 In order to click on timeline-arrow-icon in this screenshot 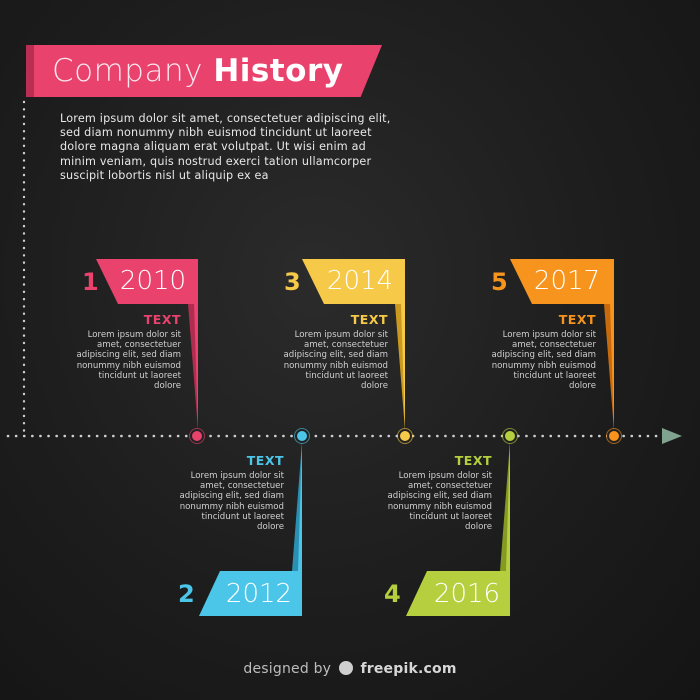, I will do `click(672, 436)`.